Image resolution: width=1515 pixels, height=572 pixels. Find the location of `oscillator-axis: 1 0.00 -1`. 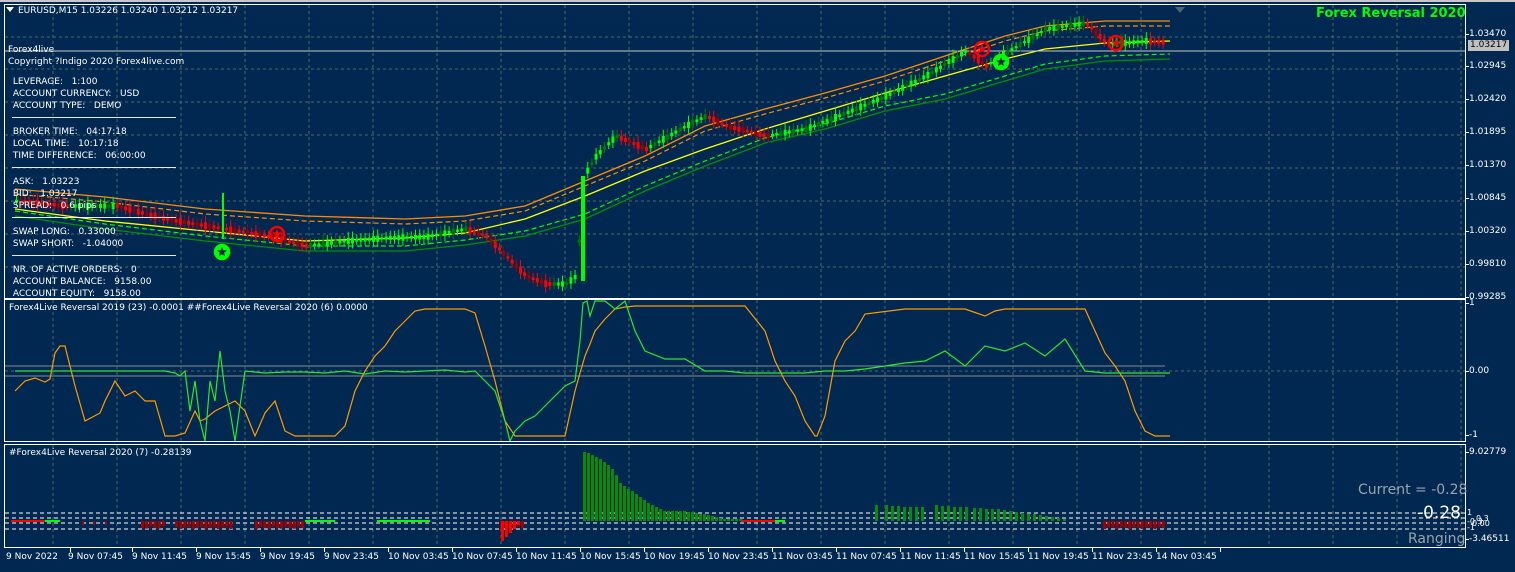

oscillator-axis: 1 0.00 -1 is located at coordinates (1489, 286).